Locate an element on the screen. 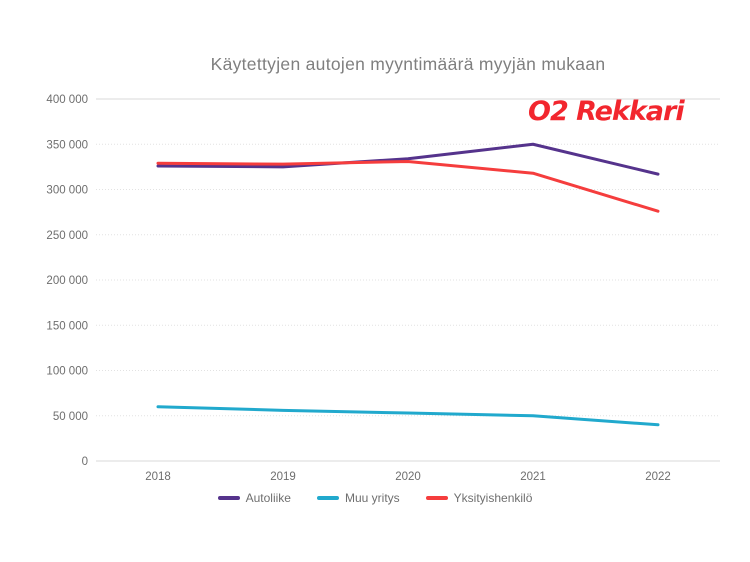 This screenshot has height=562, width=750. legend-label-autoliike: Autoliike is located at coordinates (268, 498).